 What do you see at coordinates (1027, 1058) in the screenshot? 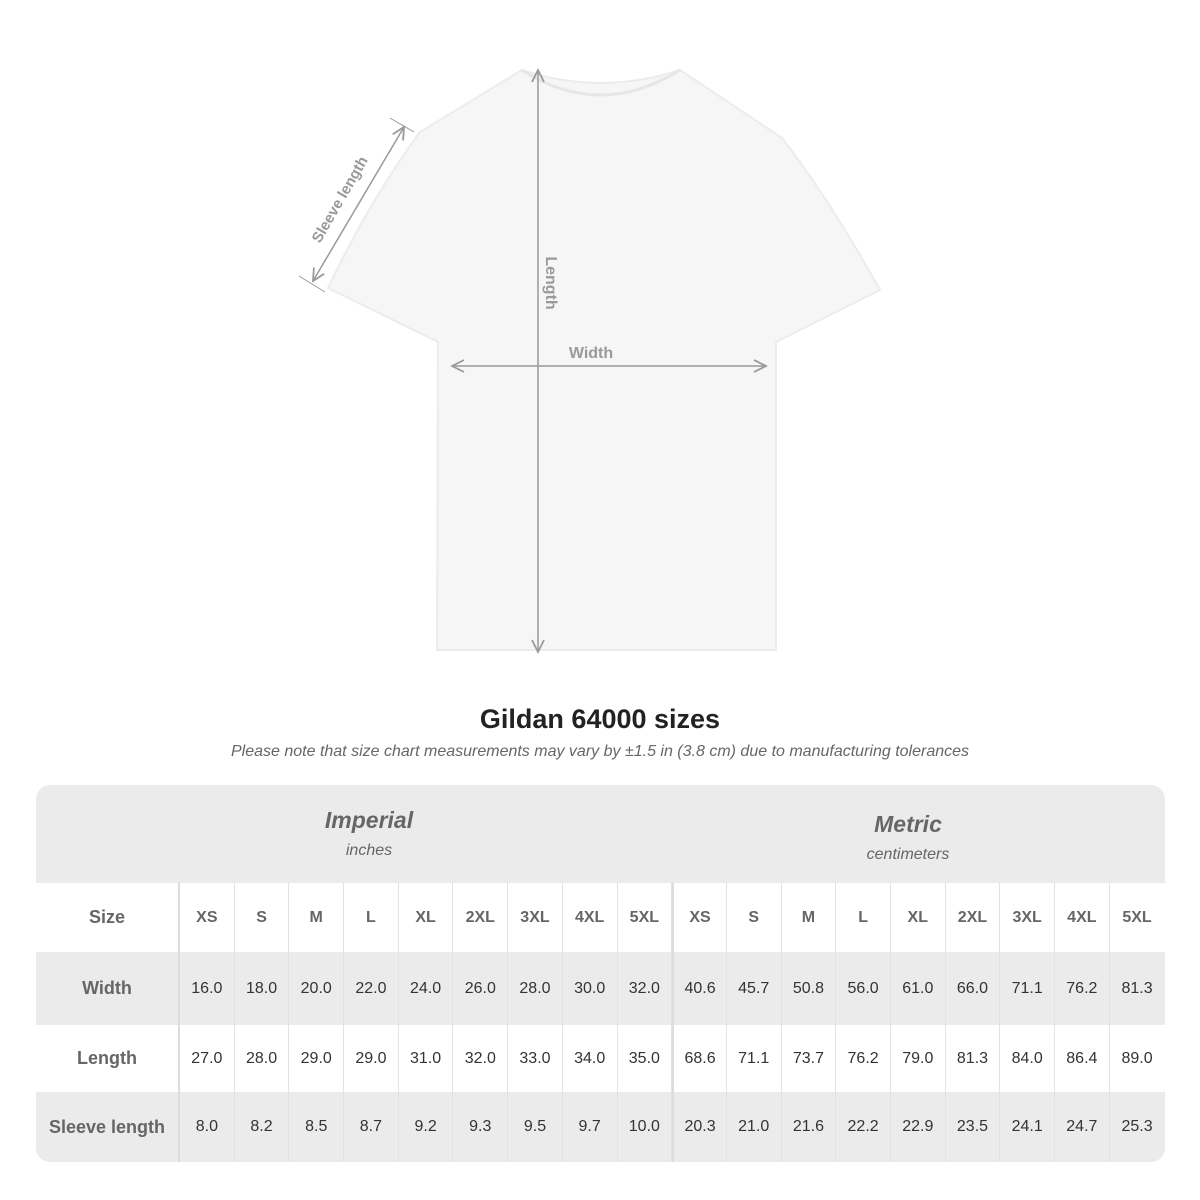
I see `value-cell: 84.0` at bounding box center [1027, 1058].